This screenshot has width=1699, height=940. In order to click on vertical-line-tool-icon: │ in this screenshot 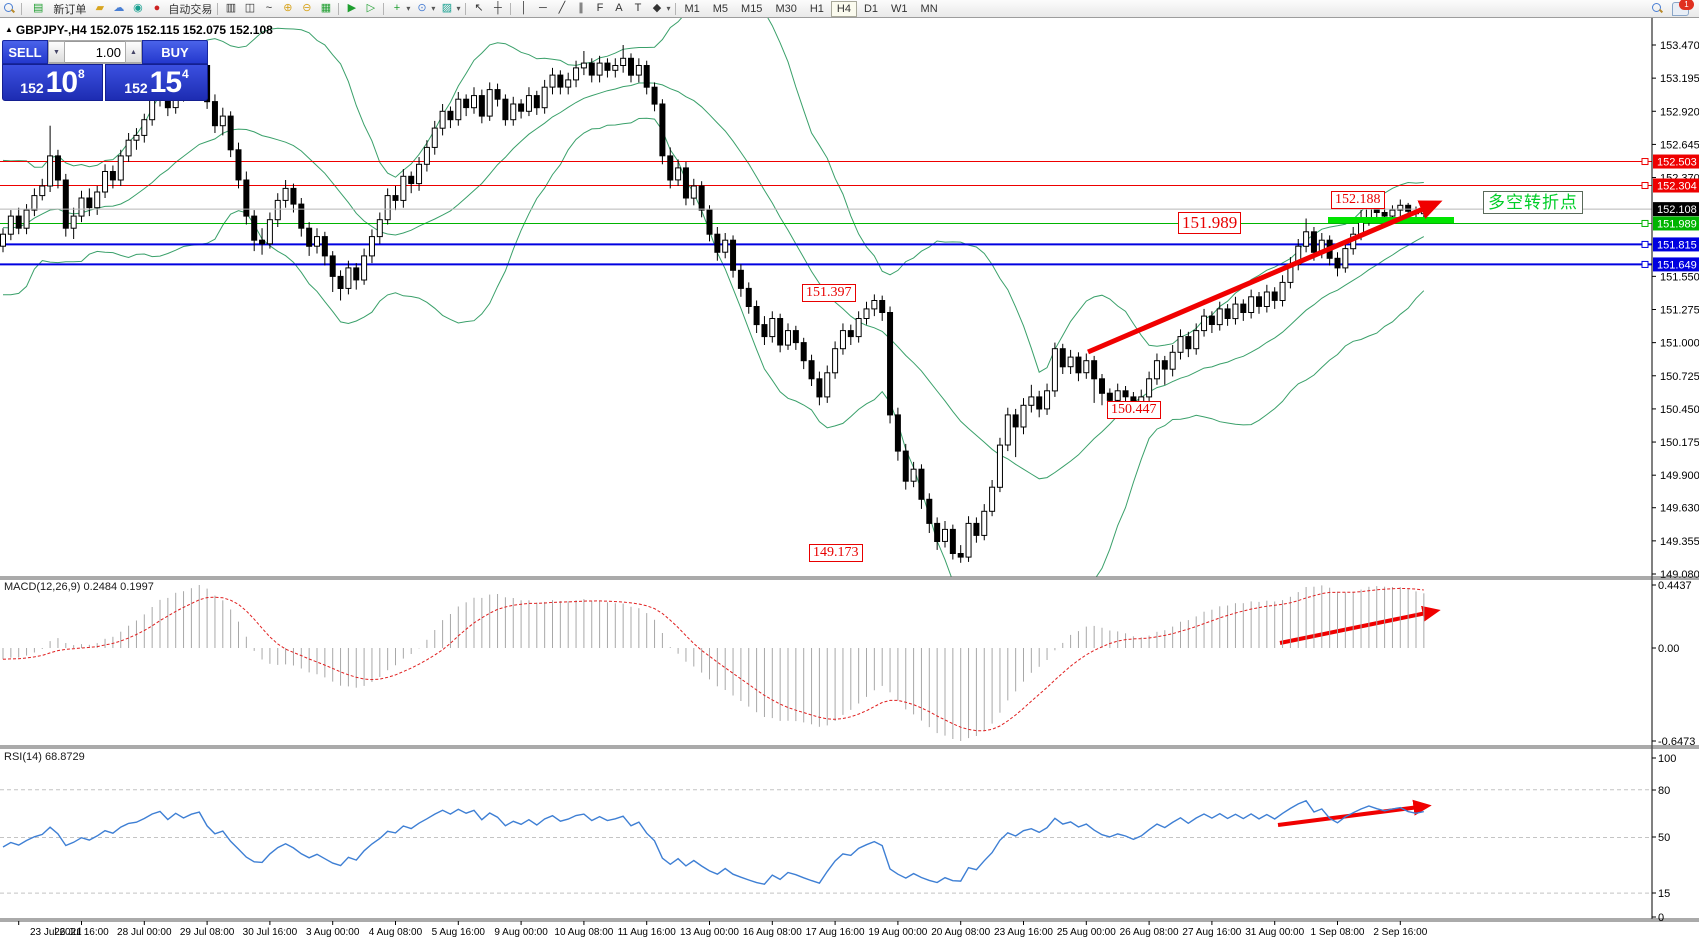, I will do `click(524, 8)`.